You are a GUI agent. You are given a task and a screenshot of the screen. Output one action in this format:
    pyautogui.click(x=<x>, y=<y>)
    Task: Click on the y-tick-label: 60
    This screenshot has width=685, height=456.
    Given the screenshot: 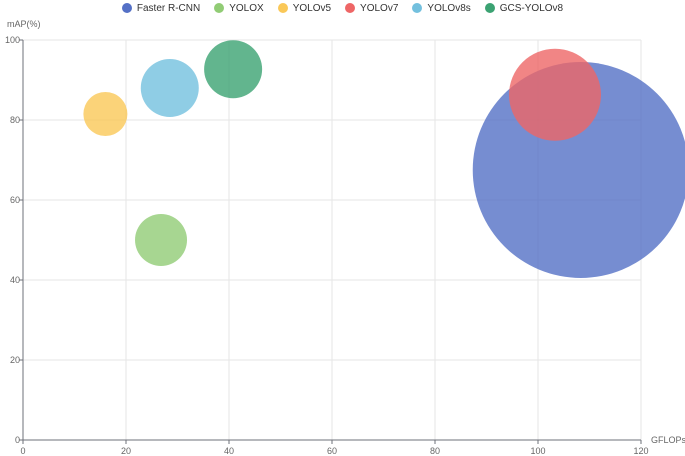 What is the action you would take?
    pyautogui.click(x=15, y=200)
    